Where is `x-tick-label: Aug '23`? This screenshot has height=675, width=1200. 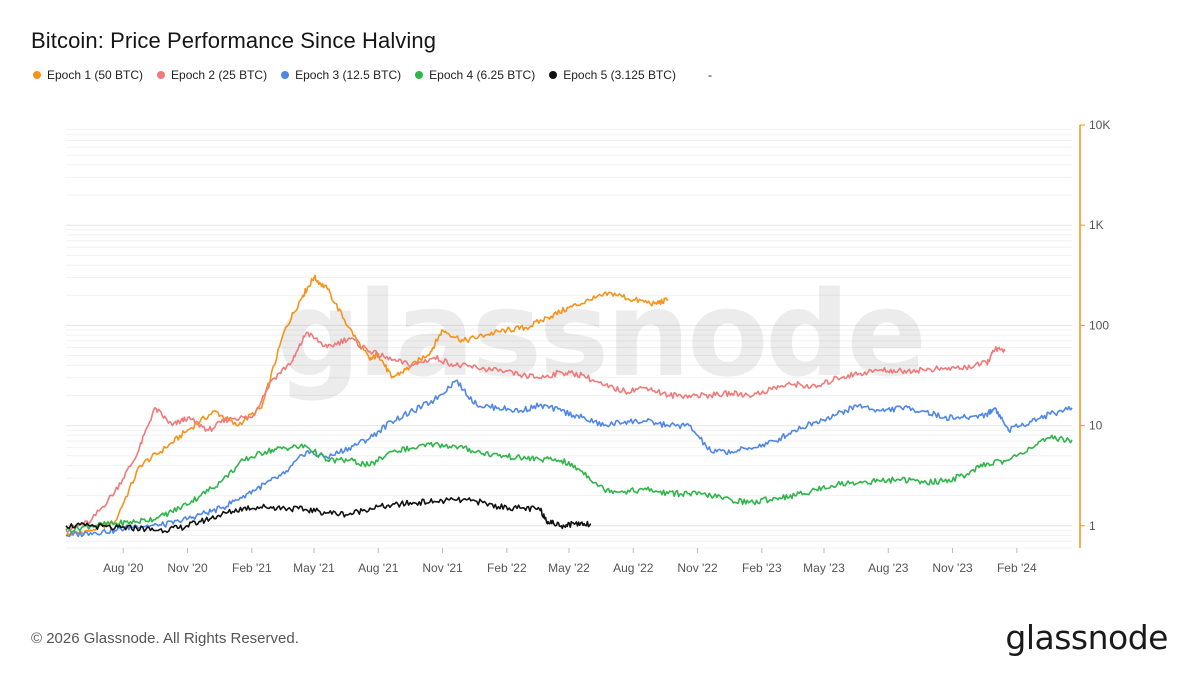
x-tick-label: Aug '23 is located at coordinates (888, 568).